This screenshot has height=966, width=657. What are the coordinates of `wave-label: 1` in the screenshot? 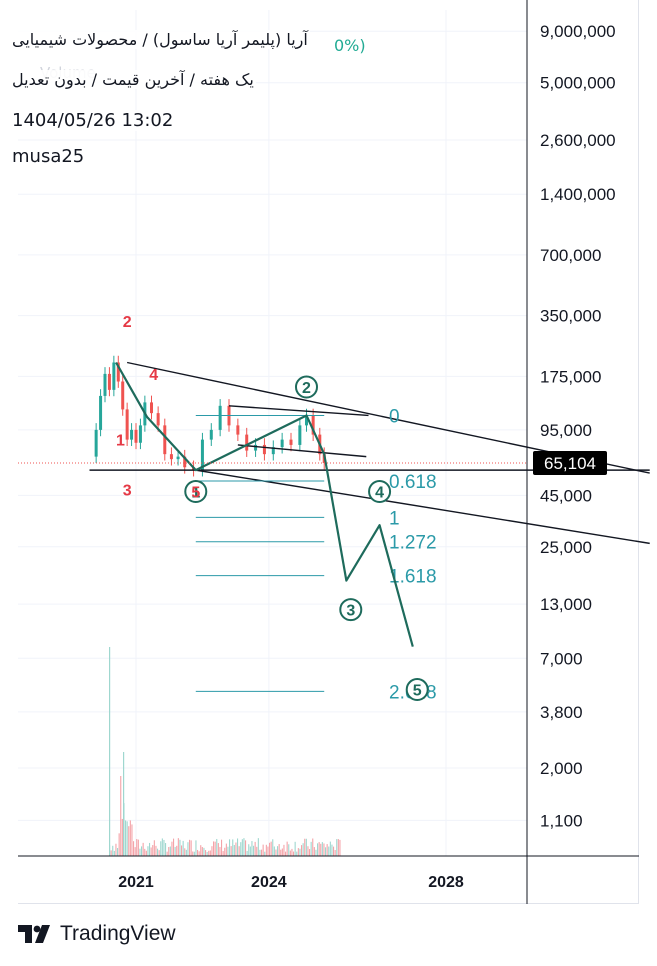 It's located at (195, 493).